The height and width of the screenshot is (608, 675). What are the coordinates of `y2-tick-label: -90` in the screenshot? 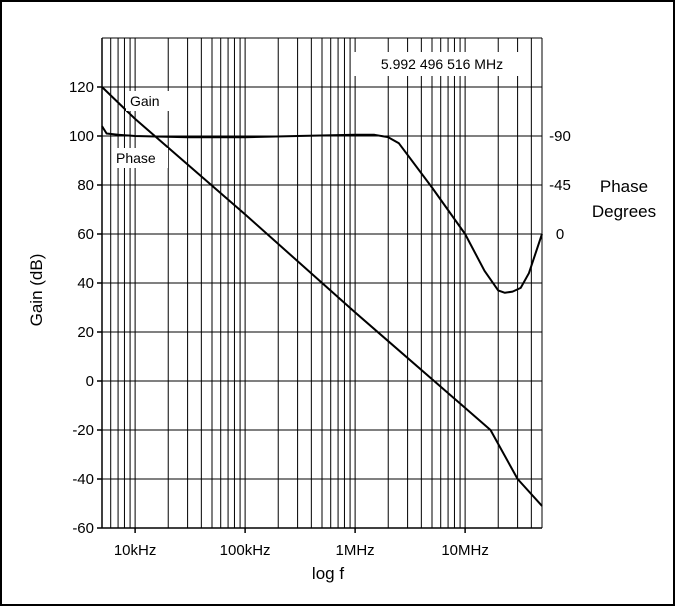 It's located at (560, 136).